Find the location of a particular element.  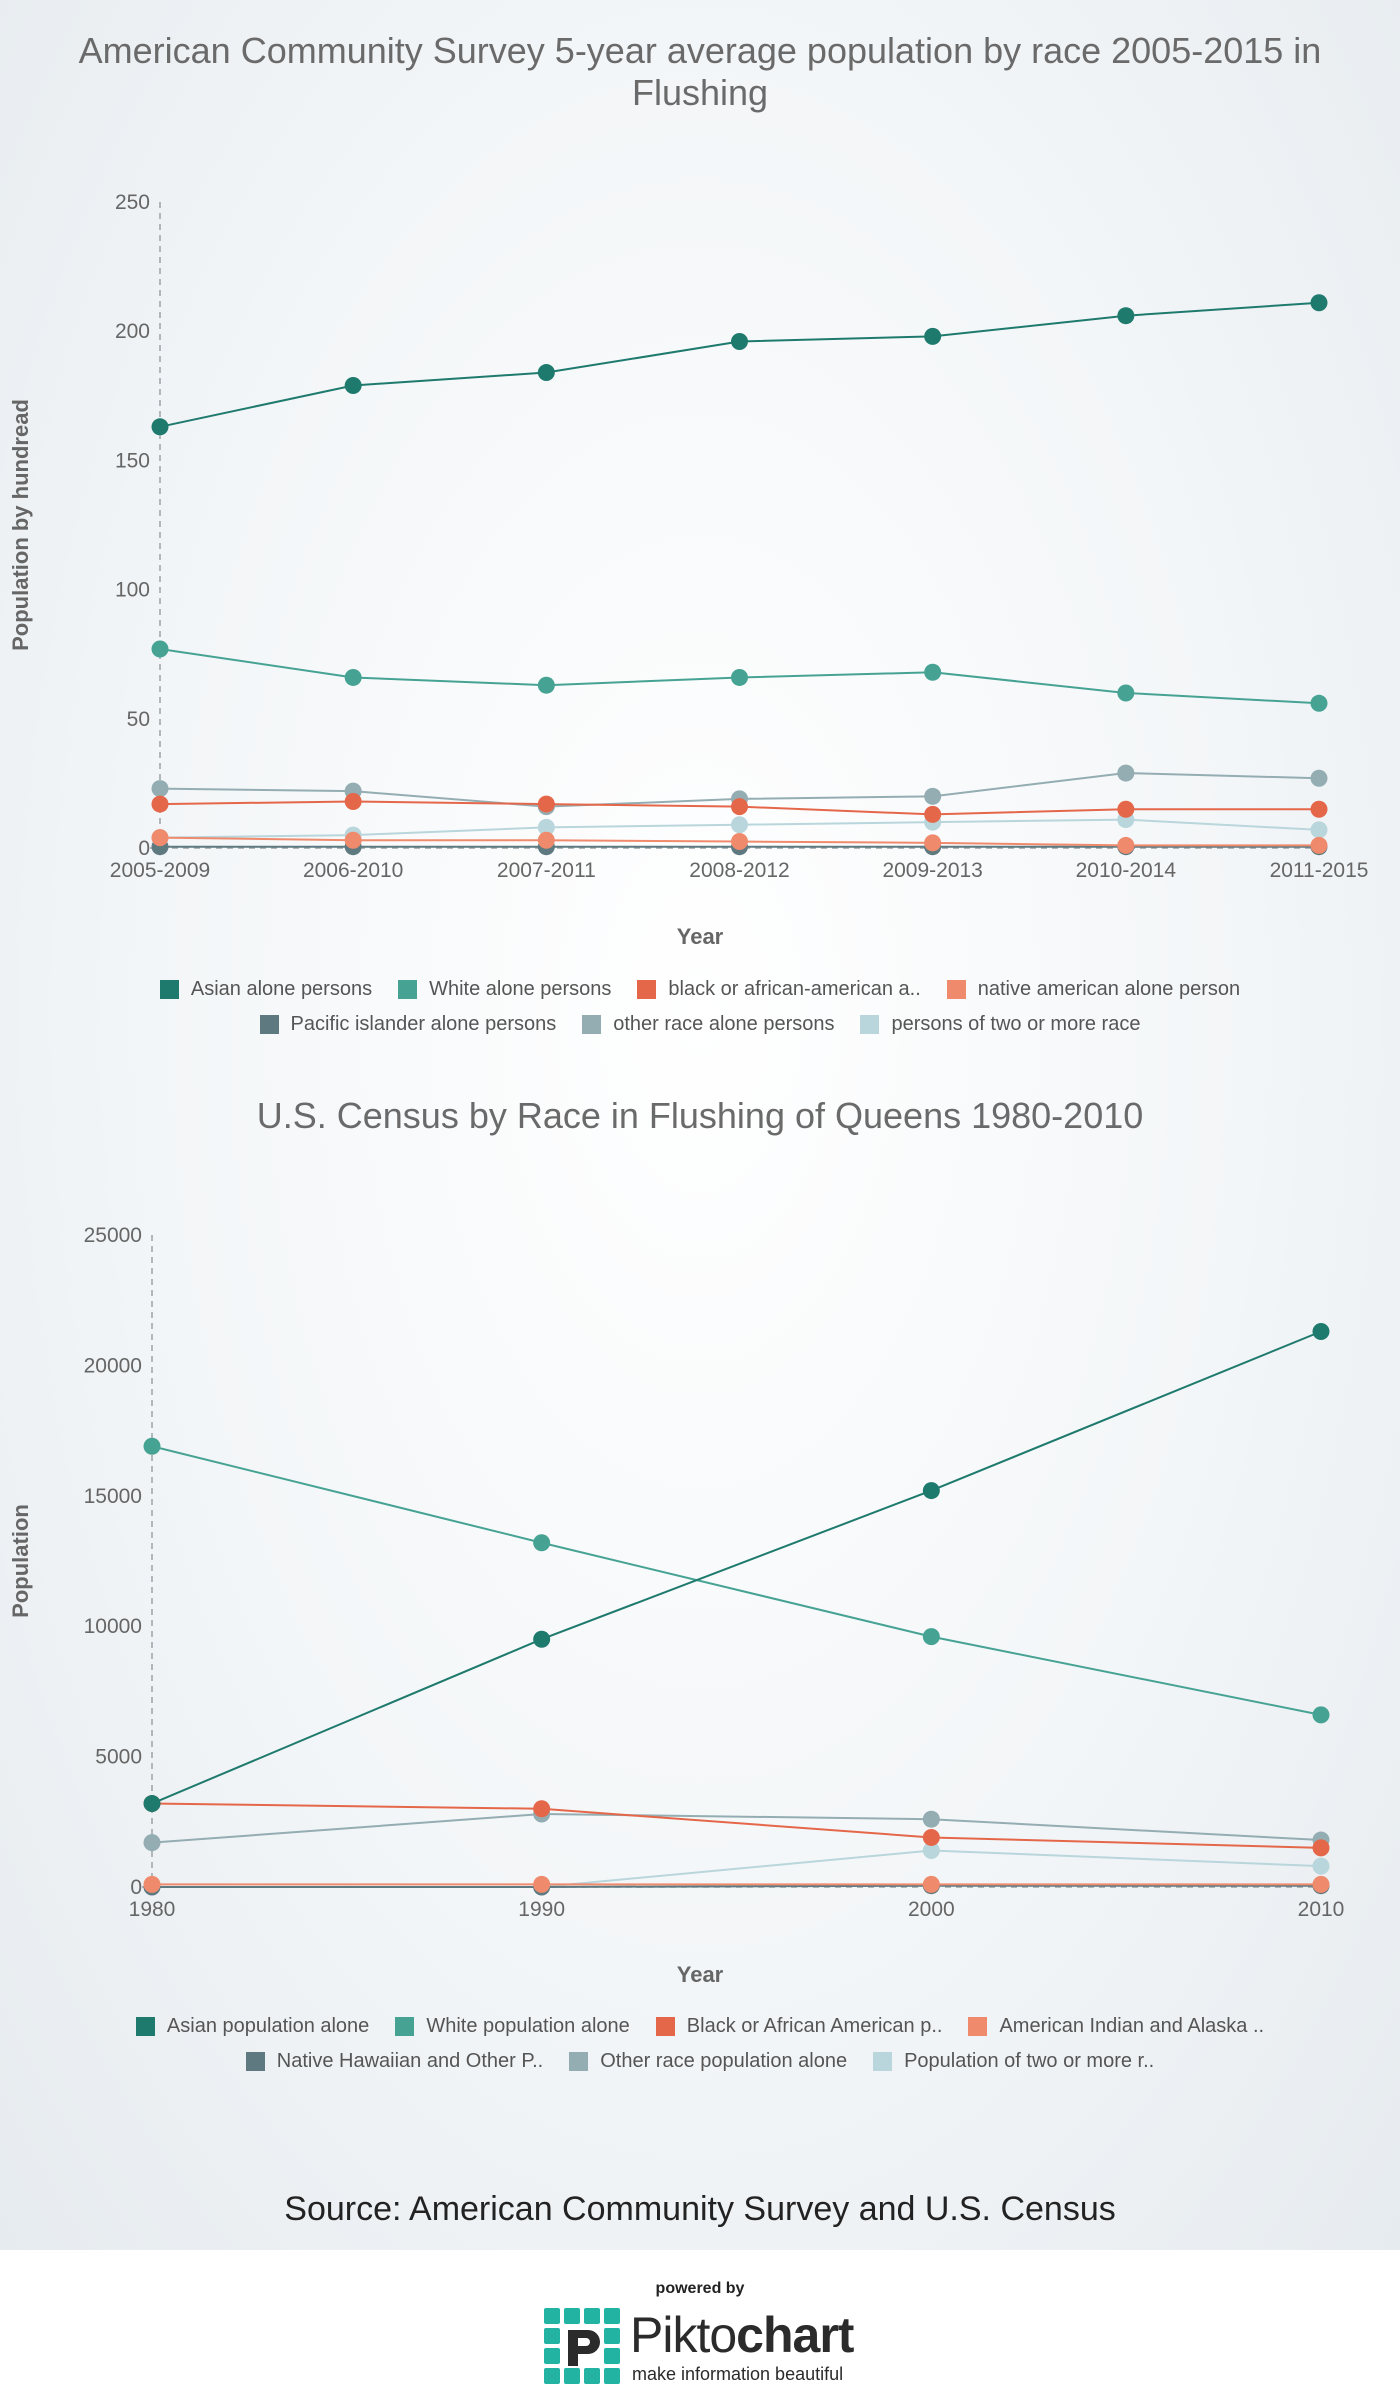

acs-line-asian is located at coordinates (739, 364).